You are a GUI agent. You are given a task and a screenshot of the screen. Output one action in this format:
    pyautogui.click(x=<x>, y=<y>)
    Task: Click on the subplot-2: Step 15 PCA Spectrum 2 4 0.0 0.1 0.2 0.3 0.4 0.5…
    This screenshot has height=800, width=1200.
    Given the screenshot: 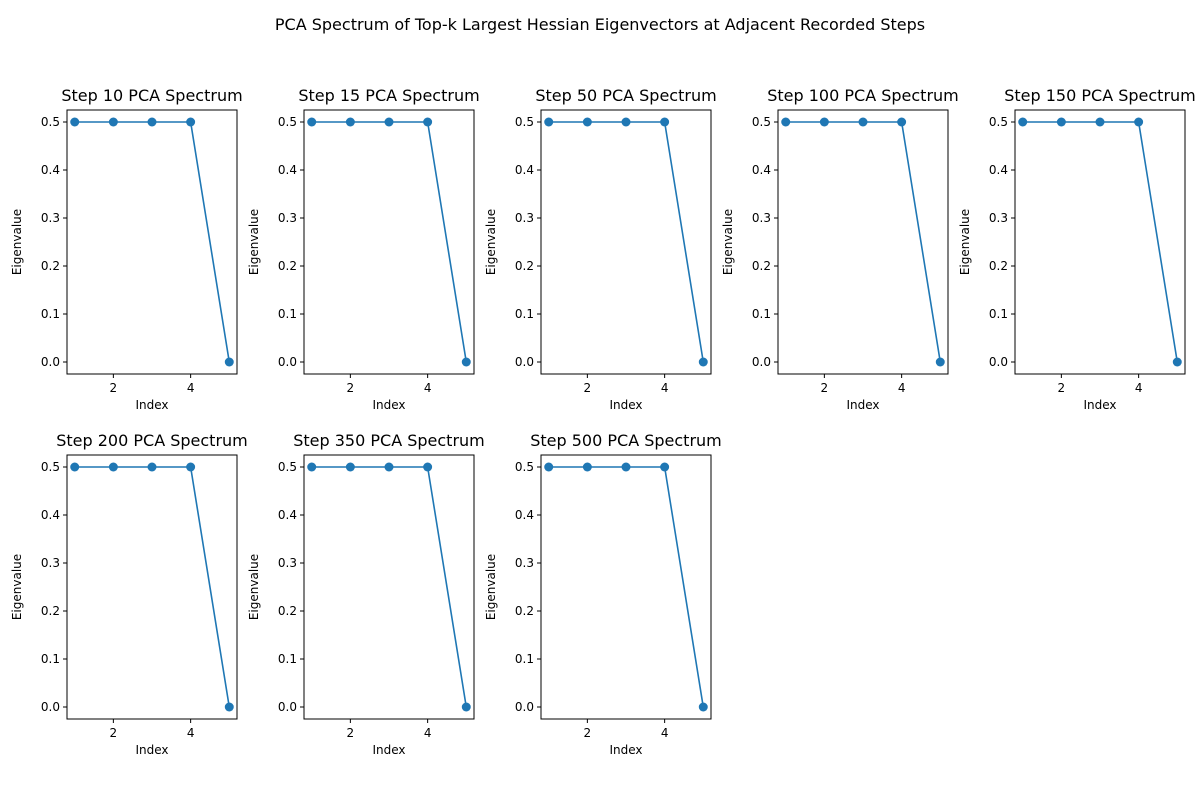 What is the action you would take?
    pyautogui.click(x=363, y=249)
    